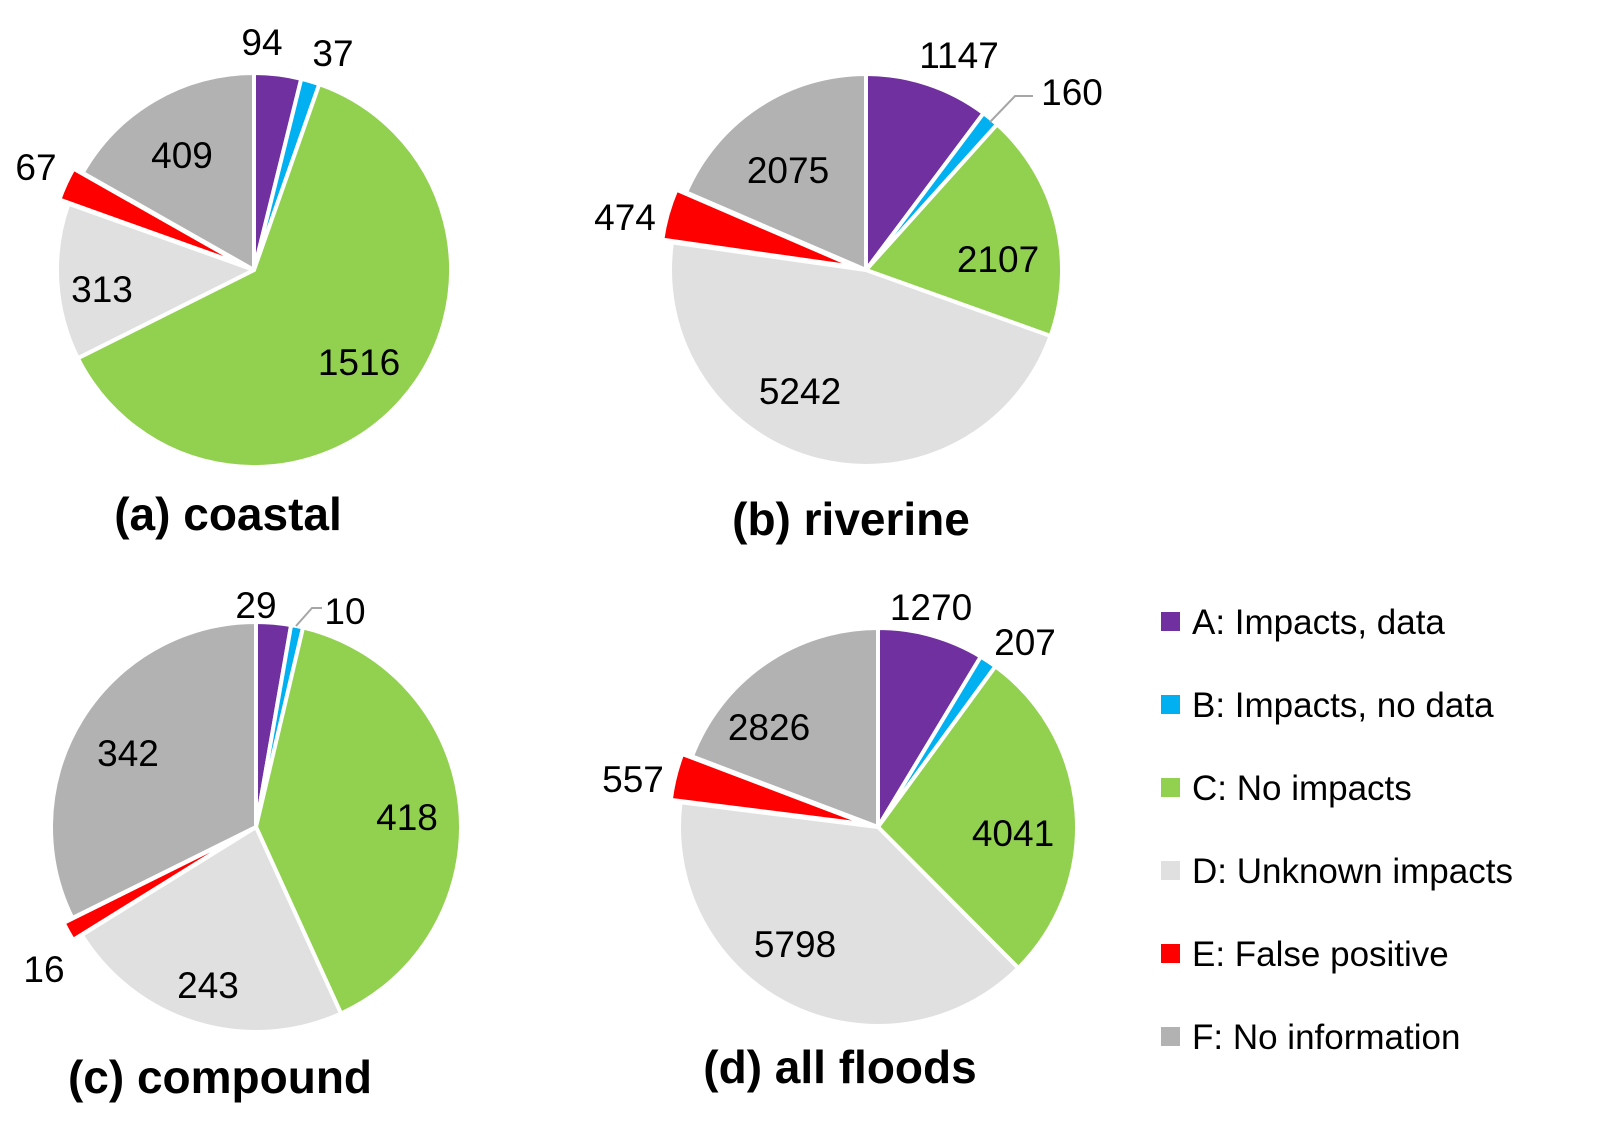  Describe the element at coordinates (1011, 109) in the screenshot. I see `pie-2-leader-line` at that location.